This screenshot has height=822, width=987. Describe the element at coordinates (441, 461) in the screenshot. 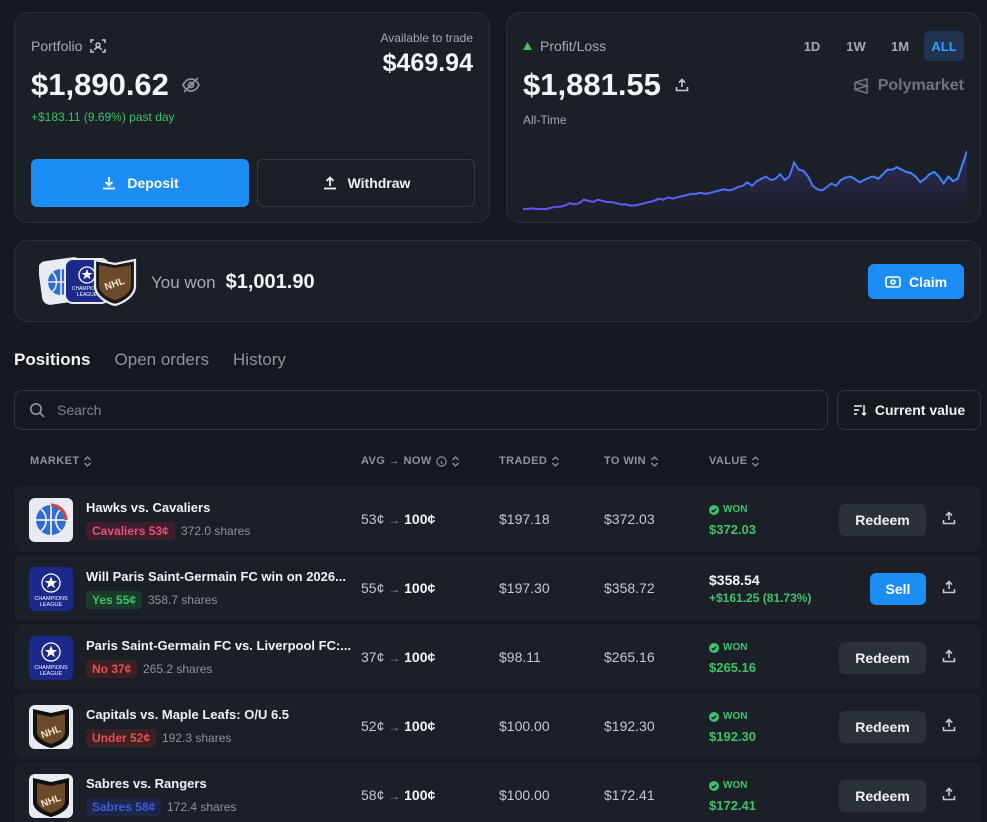

I see `info-icon` at that location.